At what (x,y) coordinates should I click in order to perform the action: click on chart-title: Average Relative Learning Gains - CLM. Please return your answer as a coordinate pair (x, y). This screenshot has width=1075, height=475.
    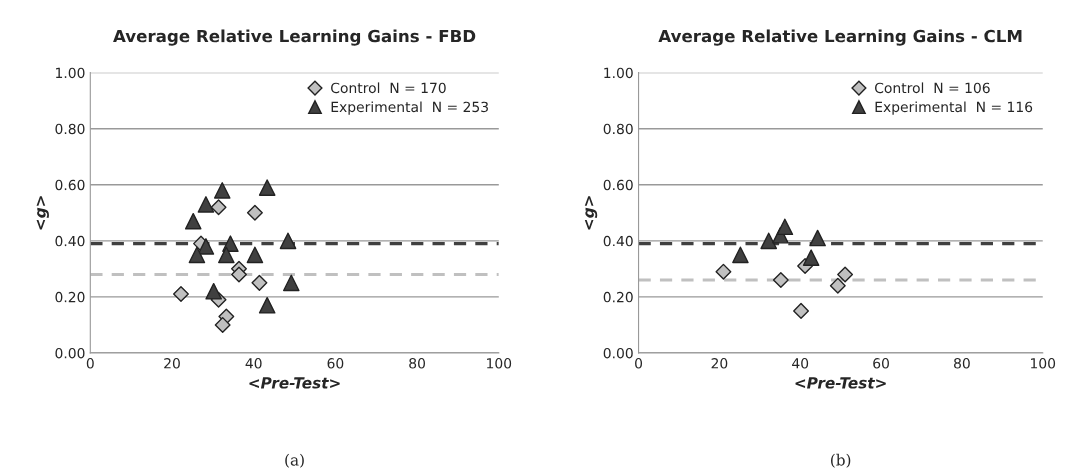
    Looking at the image, I should click on (840, 37).